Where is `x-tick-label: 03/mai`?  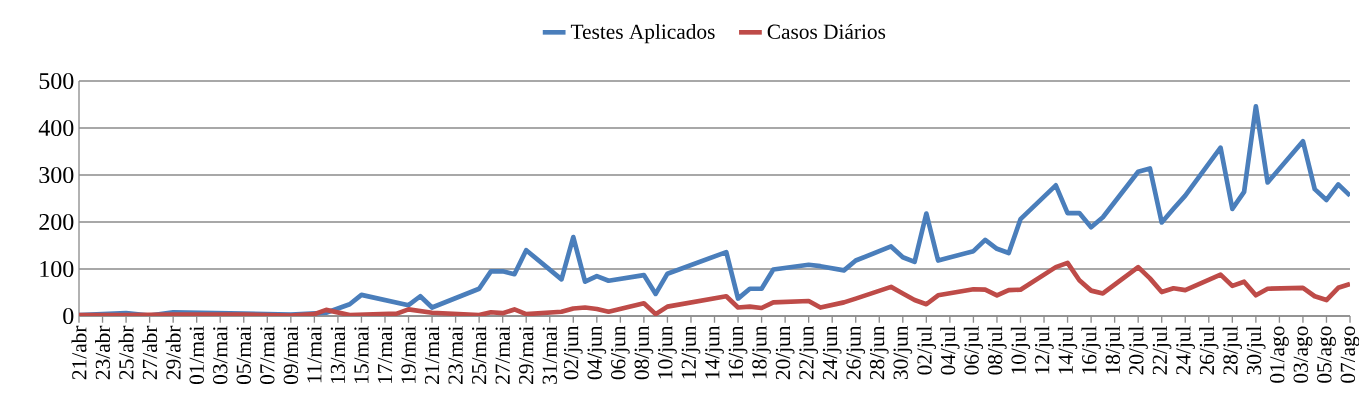 x-tick-label: 03/mai is located at coordinates (220, 355).